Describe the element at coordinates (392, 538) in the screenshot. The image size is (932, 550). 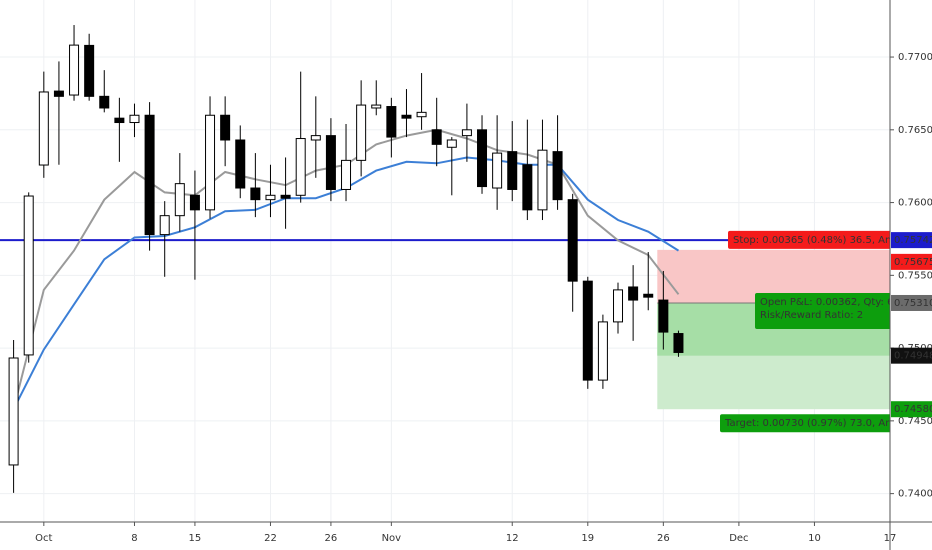
I see `x-tick-label: Nov` at that location.